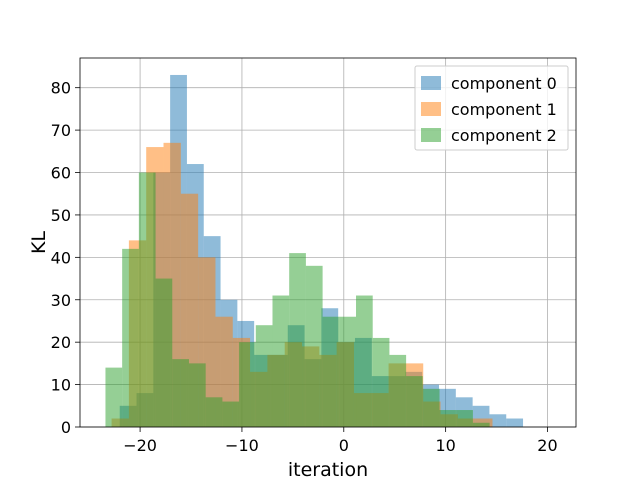  Describe the element at coordinates (504, 109) in the screenshot. I see `legend-label: component 1` at that location.